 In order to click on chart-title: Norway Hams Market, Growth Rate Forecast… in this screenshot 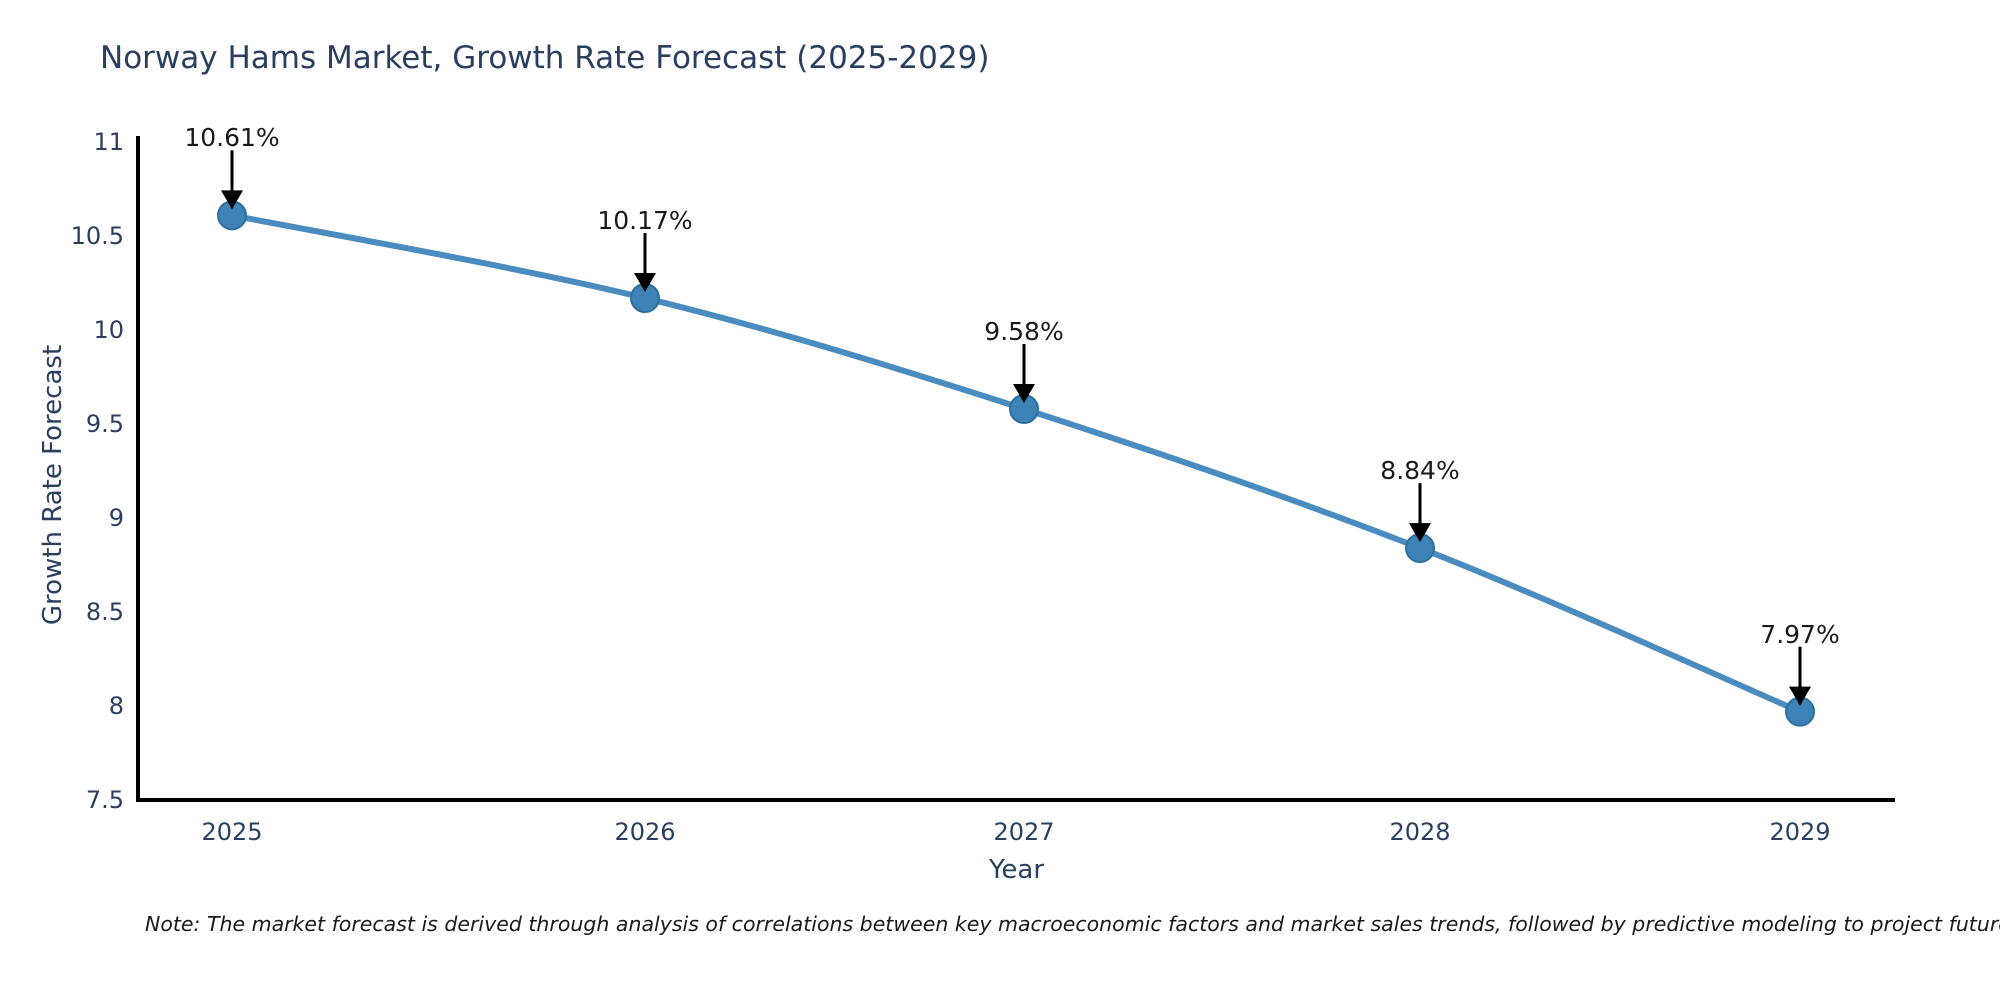, I will do `click(545, 58)`.